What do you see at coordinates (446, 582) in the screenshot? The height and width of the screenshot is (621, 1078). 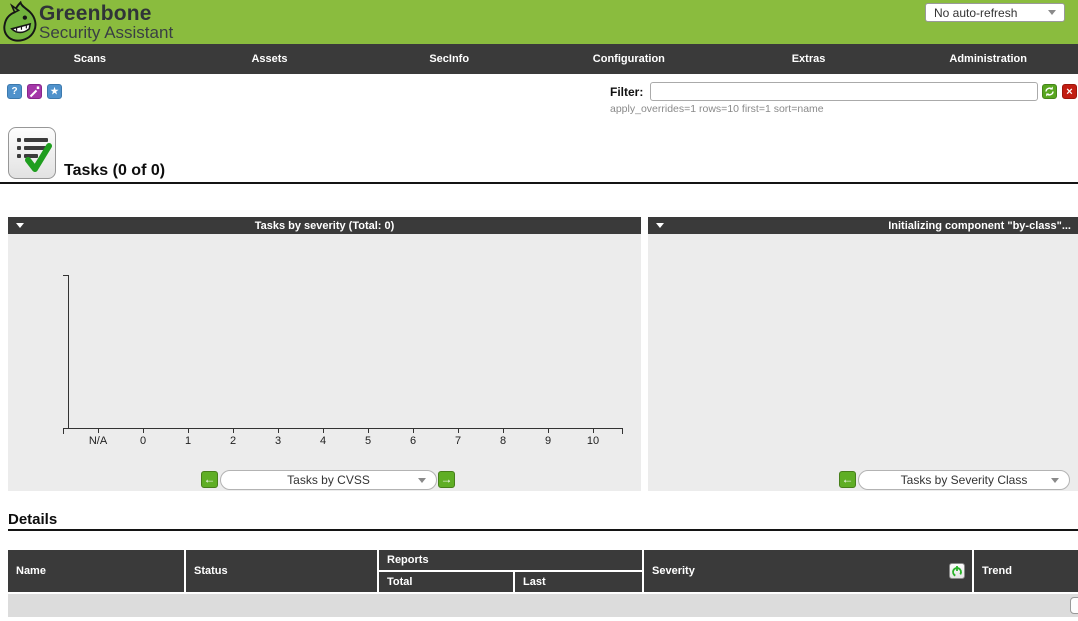 I see `column-header-total: Total` at bounding box center [446, 582].